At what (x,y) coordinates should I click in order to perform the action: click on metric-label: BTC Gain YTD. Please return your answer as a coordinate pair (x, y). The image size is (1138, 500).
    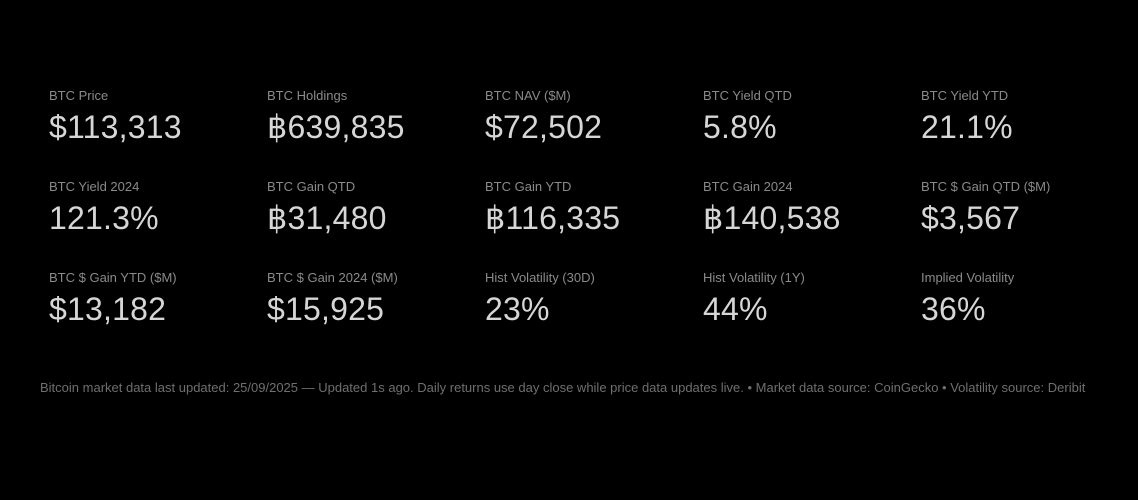
    Looking at the image, I should click on (528, 186).